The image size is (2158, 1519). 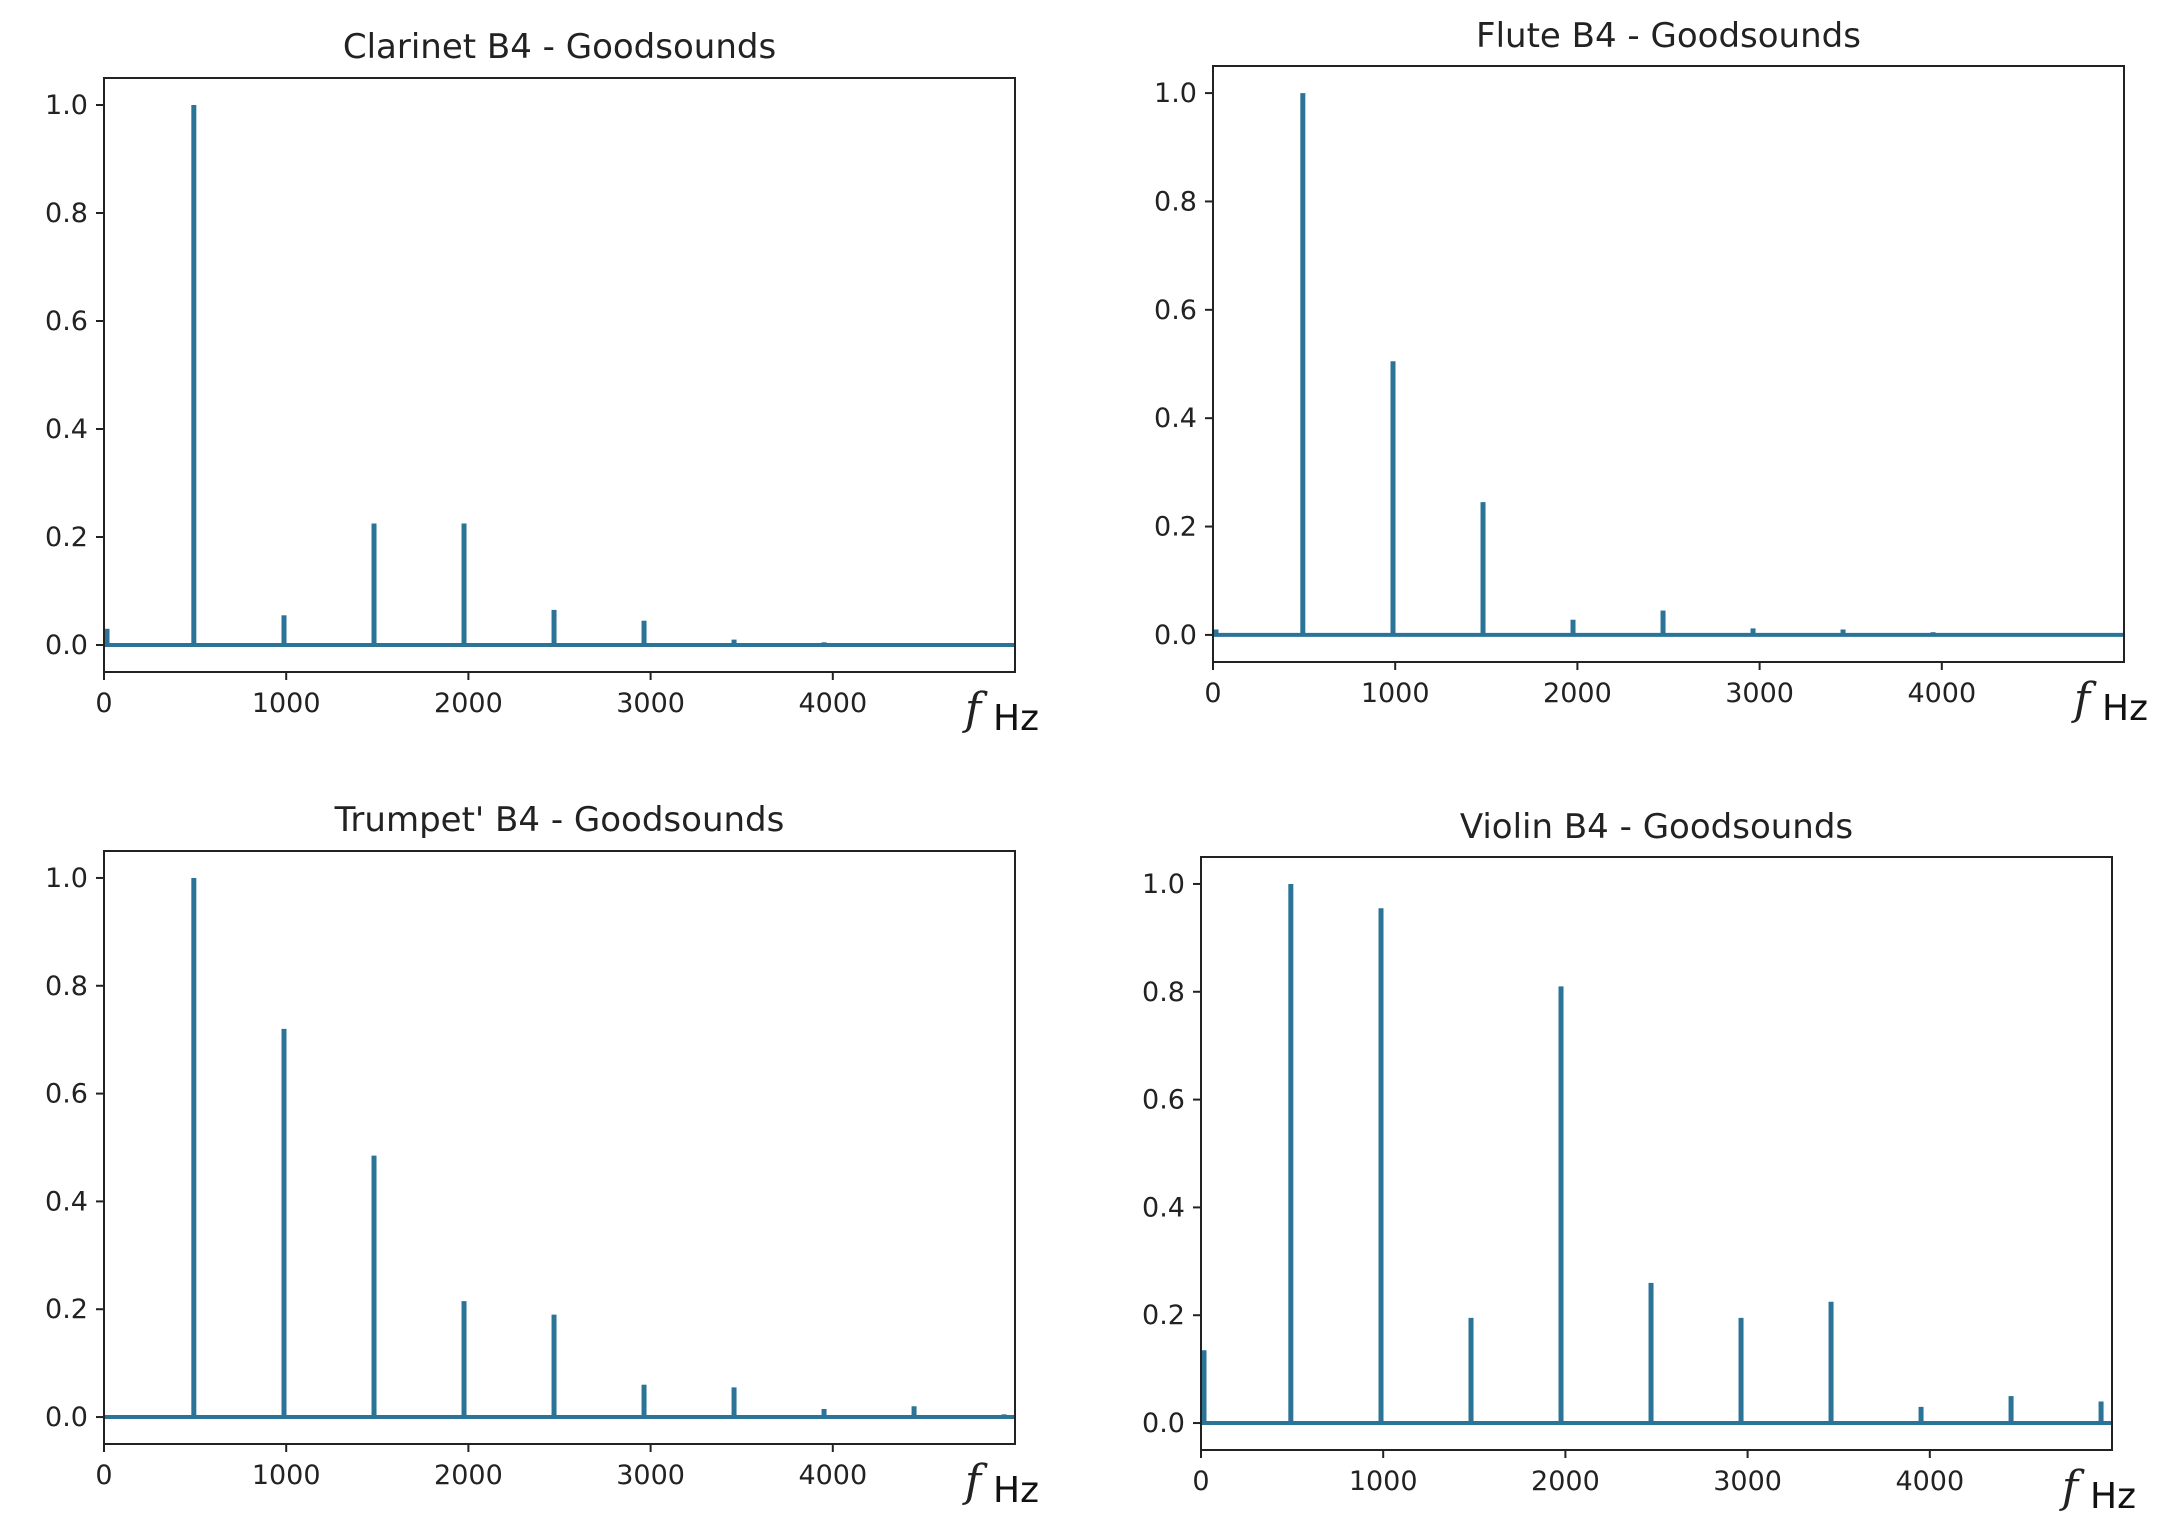 I want to click on chart-title: Flute B4 - Goodsounds, so click(x=1668, y=36).